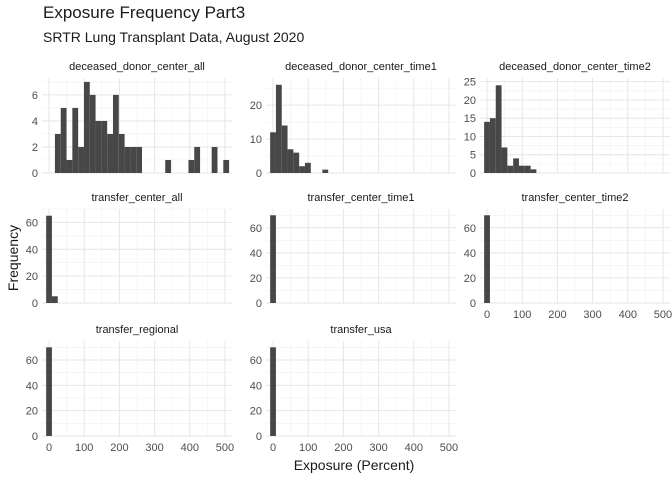 The image size is (672, 480). I want to click on facet-panel: transfer_center_all 0 20 40 60, so click(129, 251).